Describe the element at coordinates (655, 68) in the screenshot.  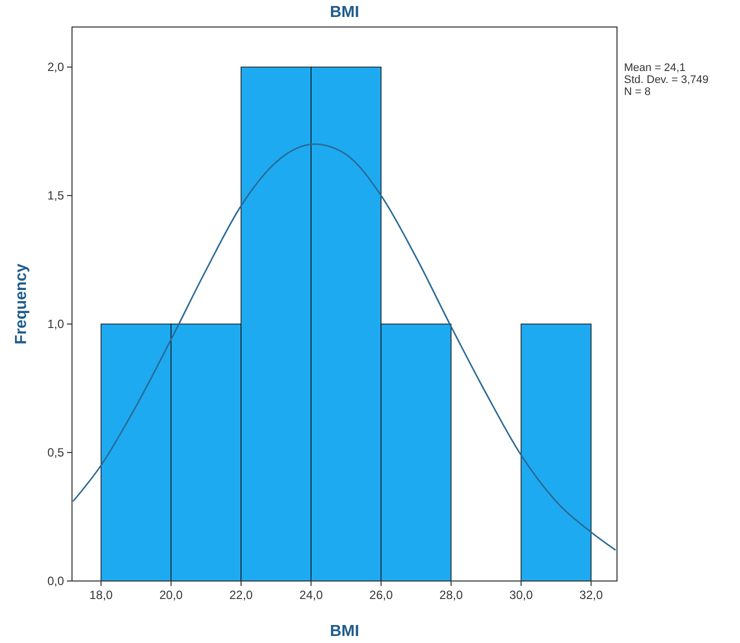
I see `text: Mean = 24,1` at that location.